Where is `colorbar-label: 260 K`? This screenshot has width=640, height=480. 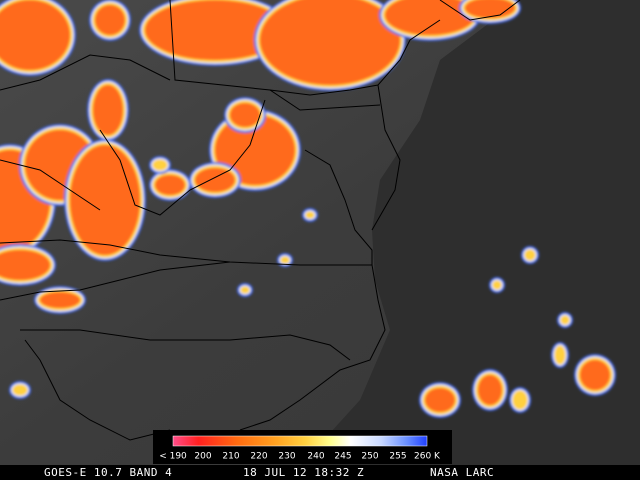
colorbar-label: 260 K is located at coordinates (427, 457).